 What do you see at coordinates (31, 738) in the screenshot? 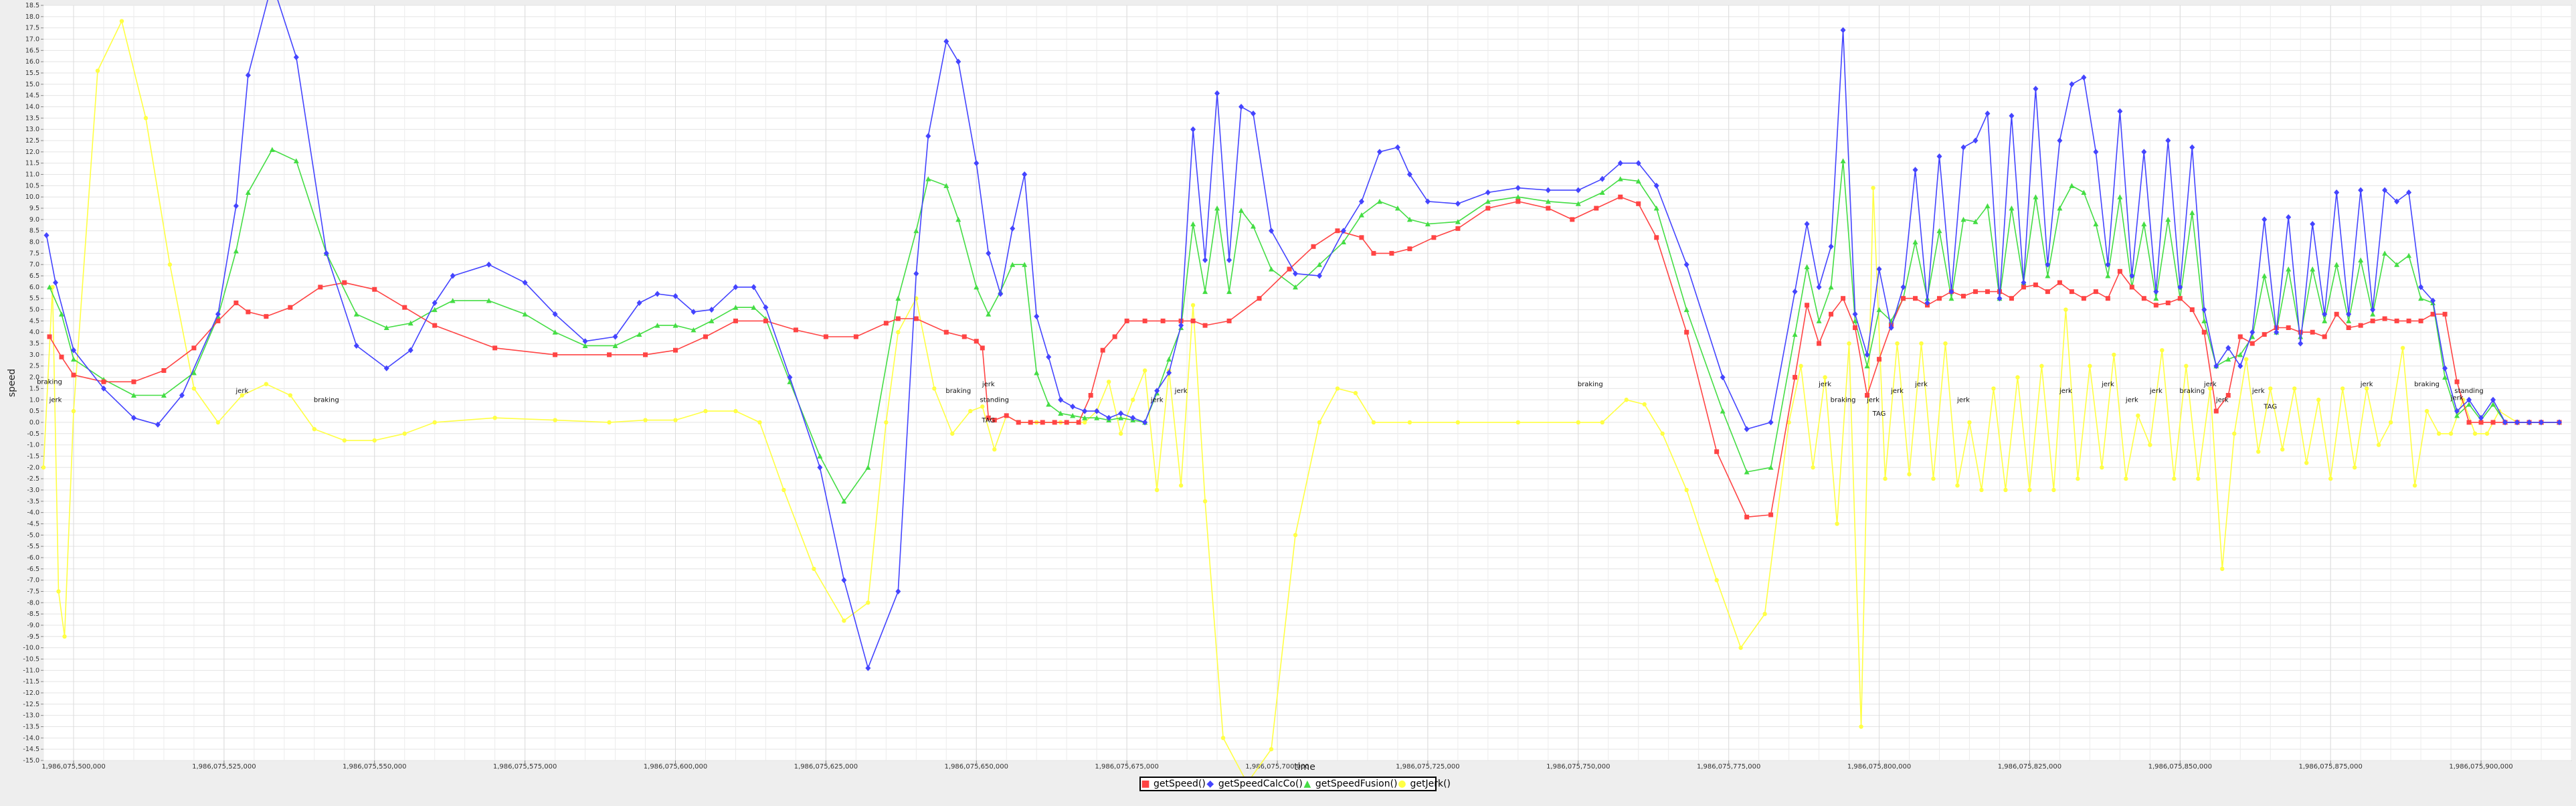
I see `y-tick-label: -14.0` at bounding box center [31, 738].